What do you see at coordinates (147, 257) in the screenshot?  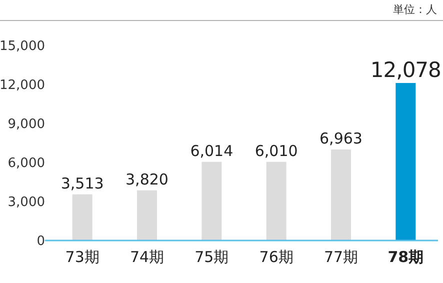 I see `x-tick-label: 74期` at bounding box center [147, 257].